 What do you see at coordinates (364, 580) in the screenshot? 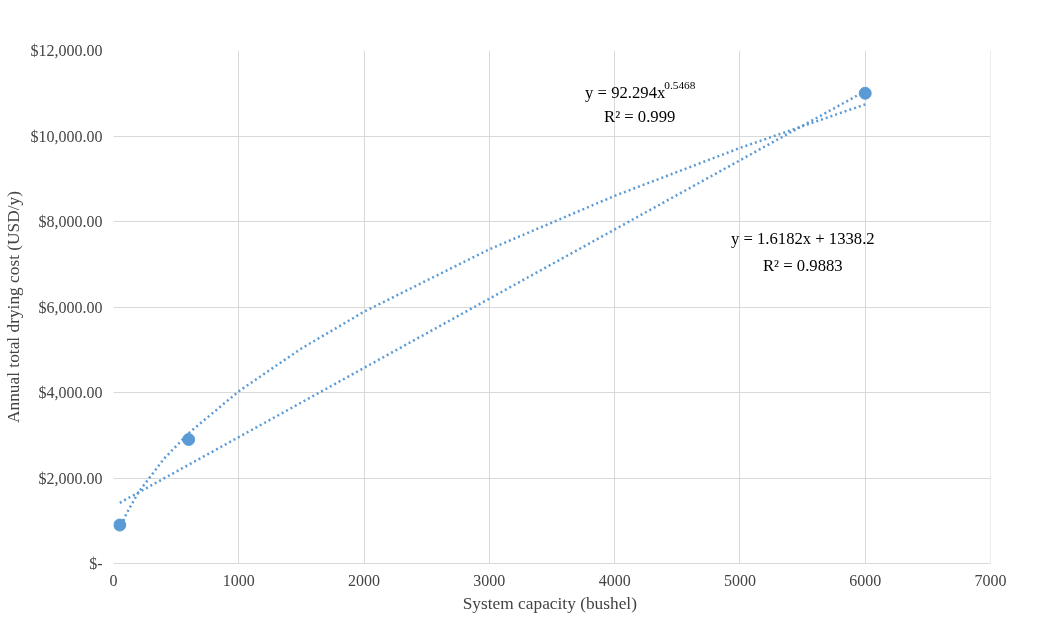
I see `x-tick-label: 2000` at bounding box center [364, 580].